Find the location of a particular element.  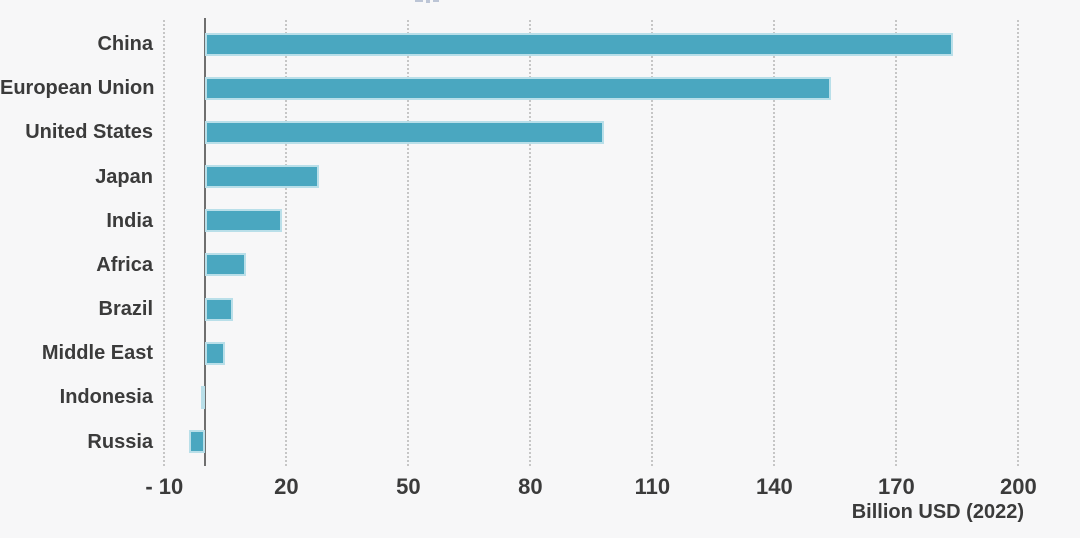

x-tick-label: - 10 is located at coordinates (164, 486).